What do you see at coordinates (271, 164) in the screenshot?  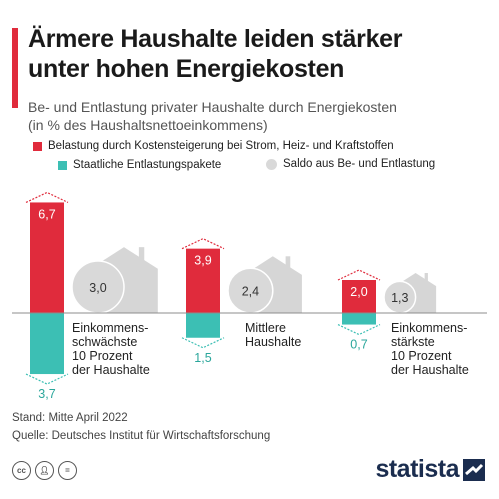 I see `legend-swatch-saldo` at bounding box center [271, 164].